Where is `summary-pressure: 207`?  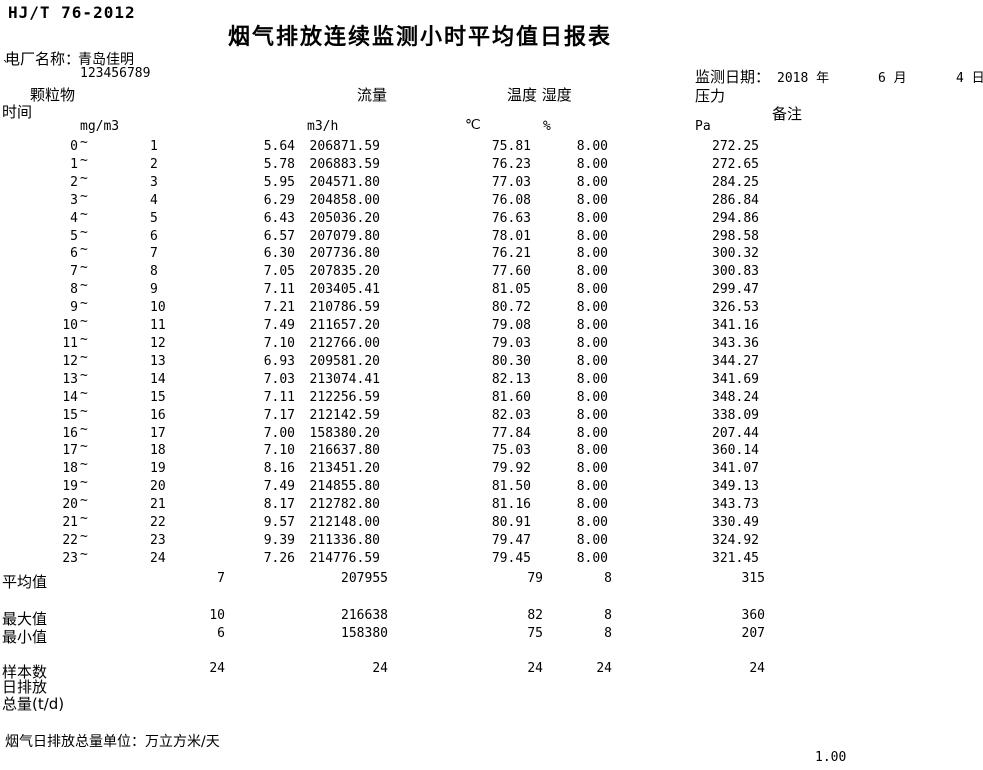 summary-pressure: 207 is located at coordinates (753, 633).